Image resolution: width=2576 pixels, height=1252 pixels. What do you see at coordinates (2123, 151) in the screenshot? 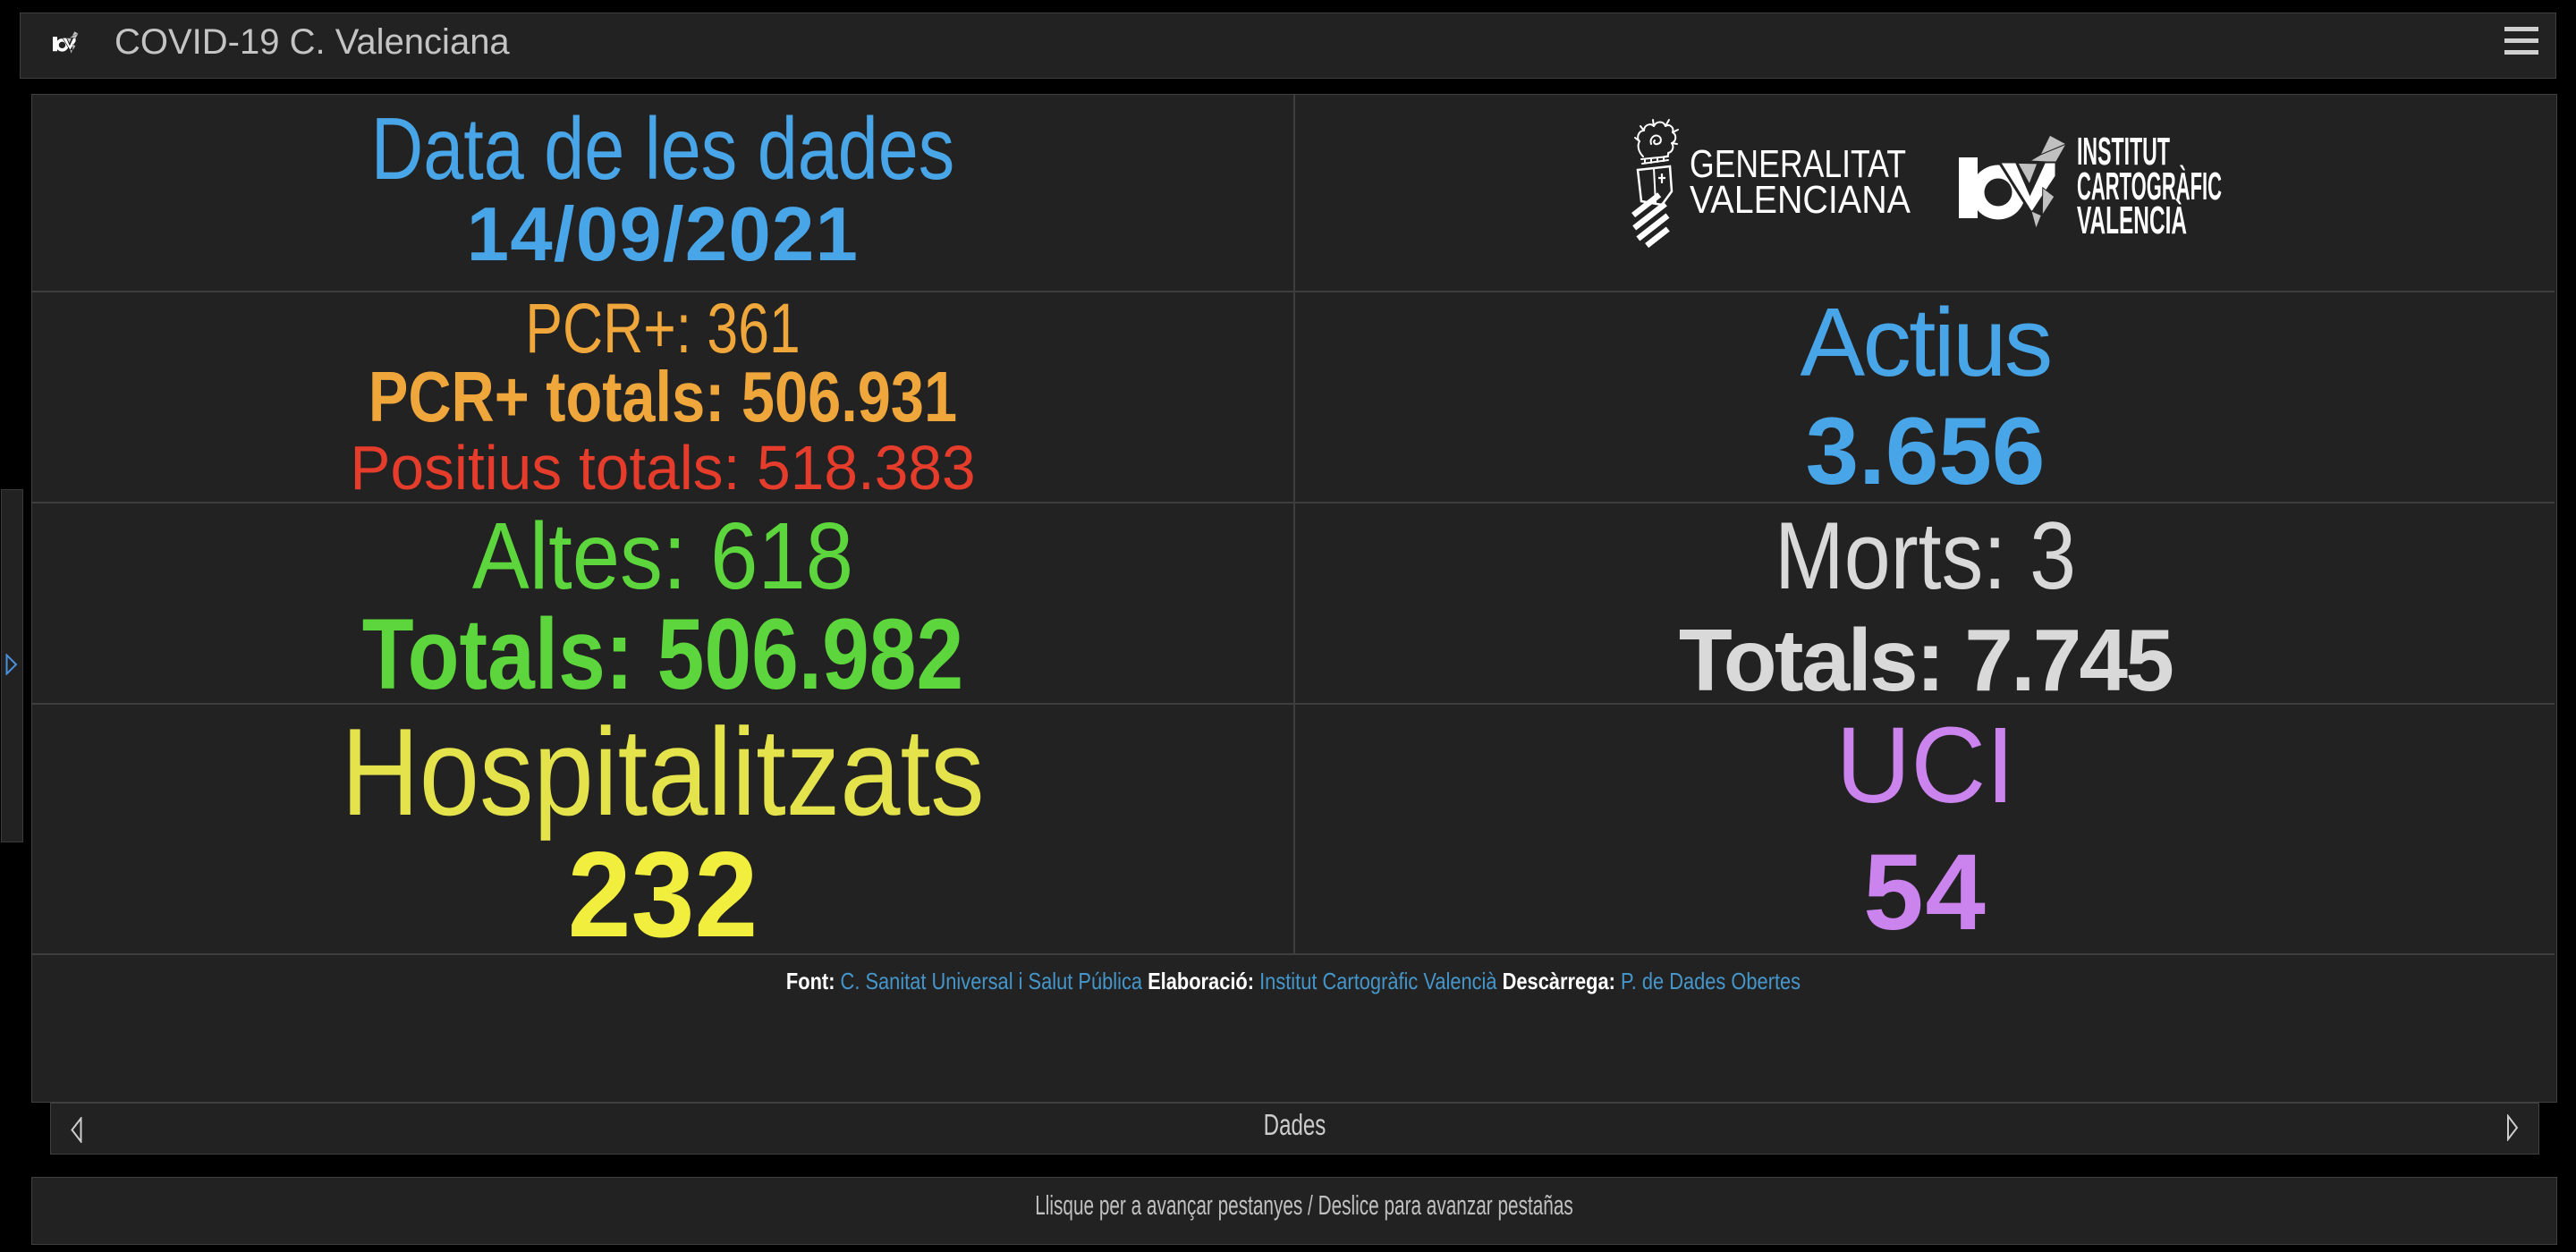
I see `svg-text: INSTITUT` at bounding box center [2123, 151].